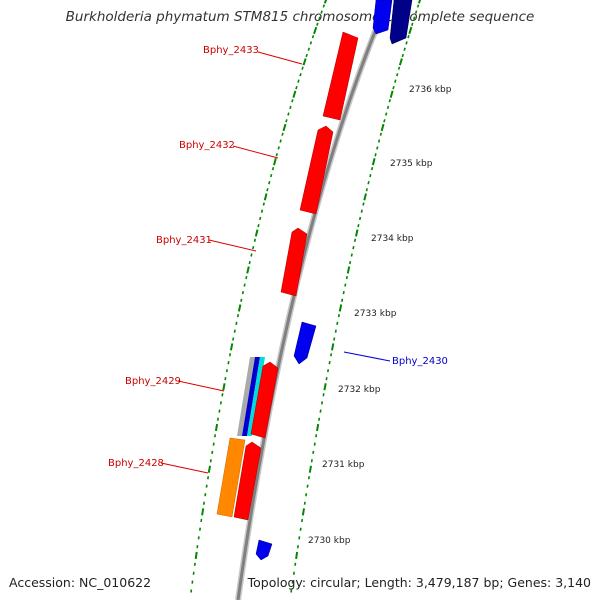  What do you see at coordinates (256, 396) in the screenshot?
I see `feature-cyan` at bounding box center [256, 396].